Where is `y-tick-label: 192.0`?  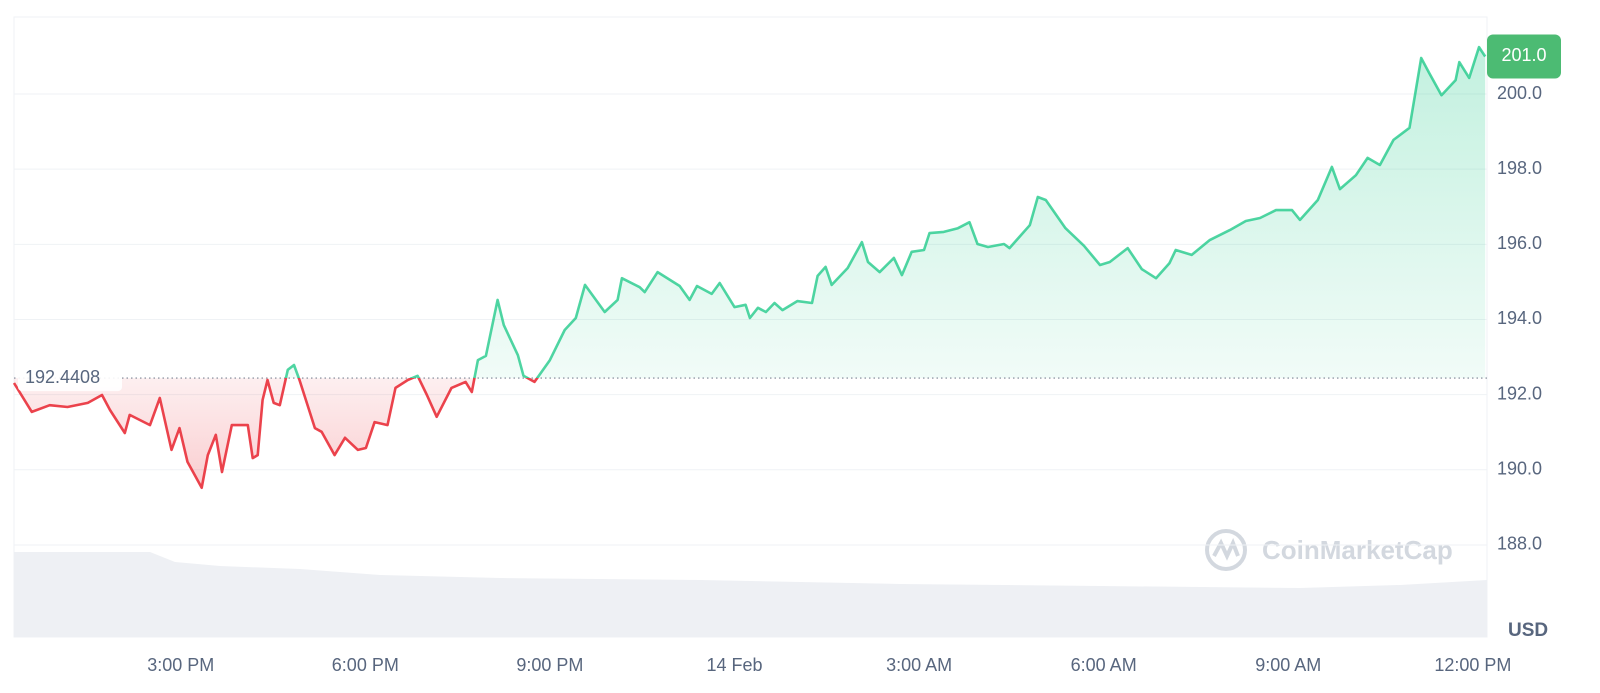 y-tick-label: 192.0 is located at coordinates (1519, 393).